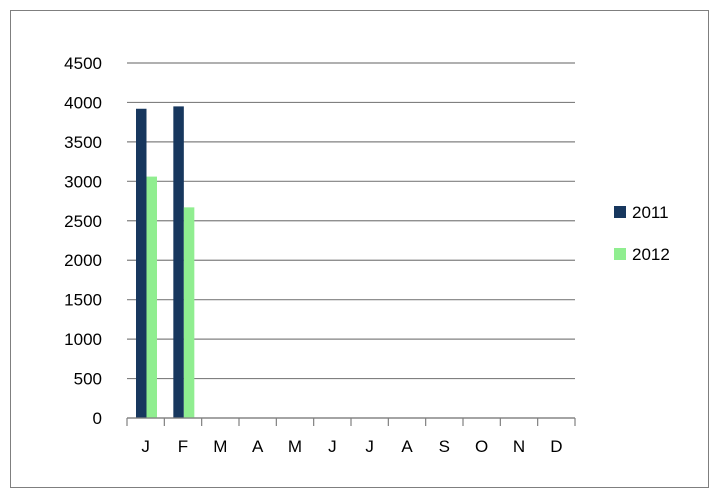 The width and height of the screenshot is (720, 497). Describe the element at coordinates (83, 260) in the screenshot. I see `y-tick-label: 2000` at that location.